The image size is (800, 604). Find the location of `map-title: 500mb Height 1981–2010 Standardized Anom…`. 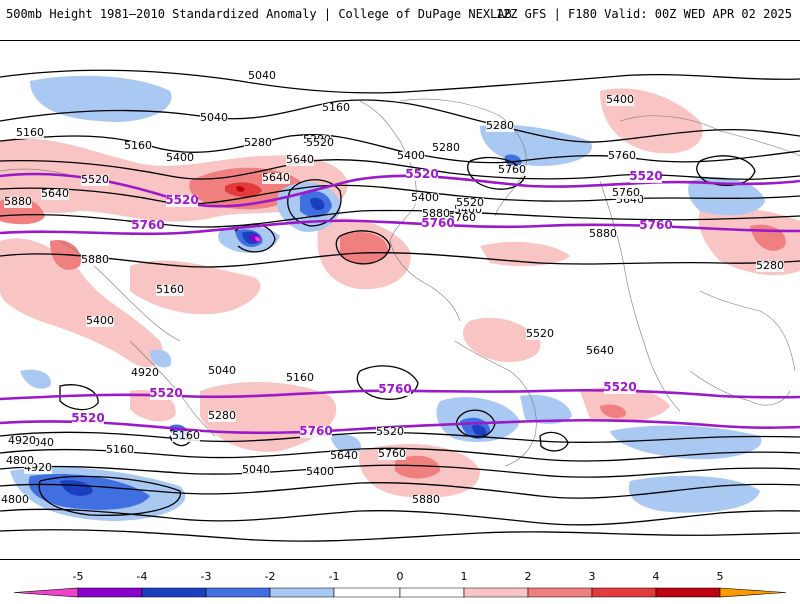

map-title: 500mb Height 1981–2010 Standardized Anom… is located at coordinates (259, 14).